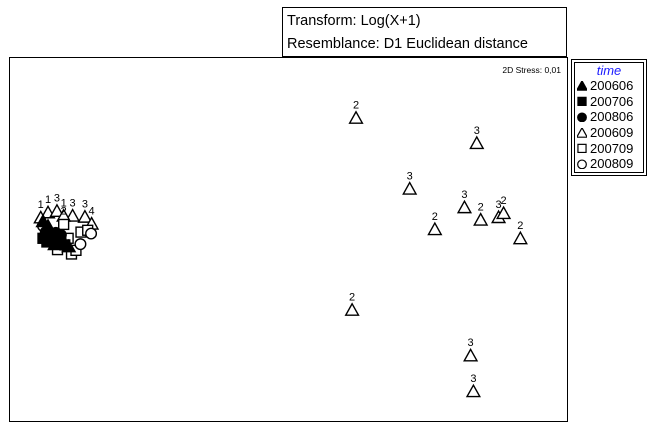  Describe the element at coordinates (407, 44) in the screenshot. I see `resemblance-text: Resemblance: D1 Euclidean distance` at that location.